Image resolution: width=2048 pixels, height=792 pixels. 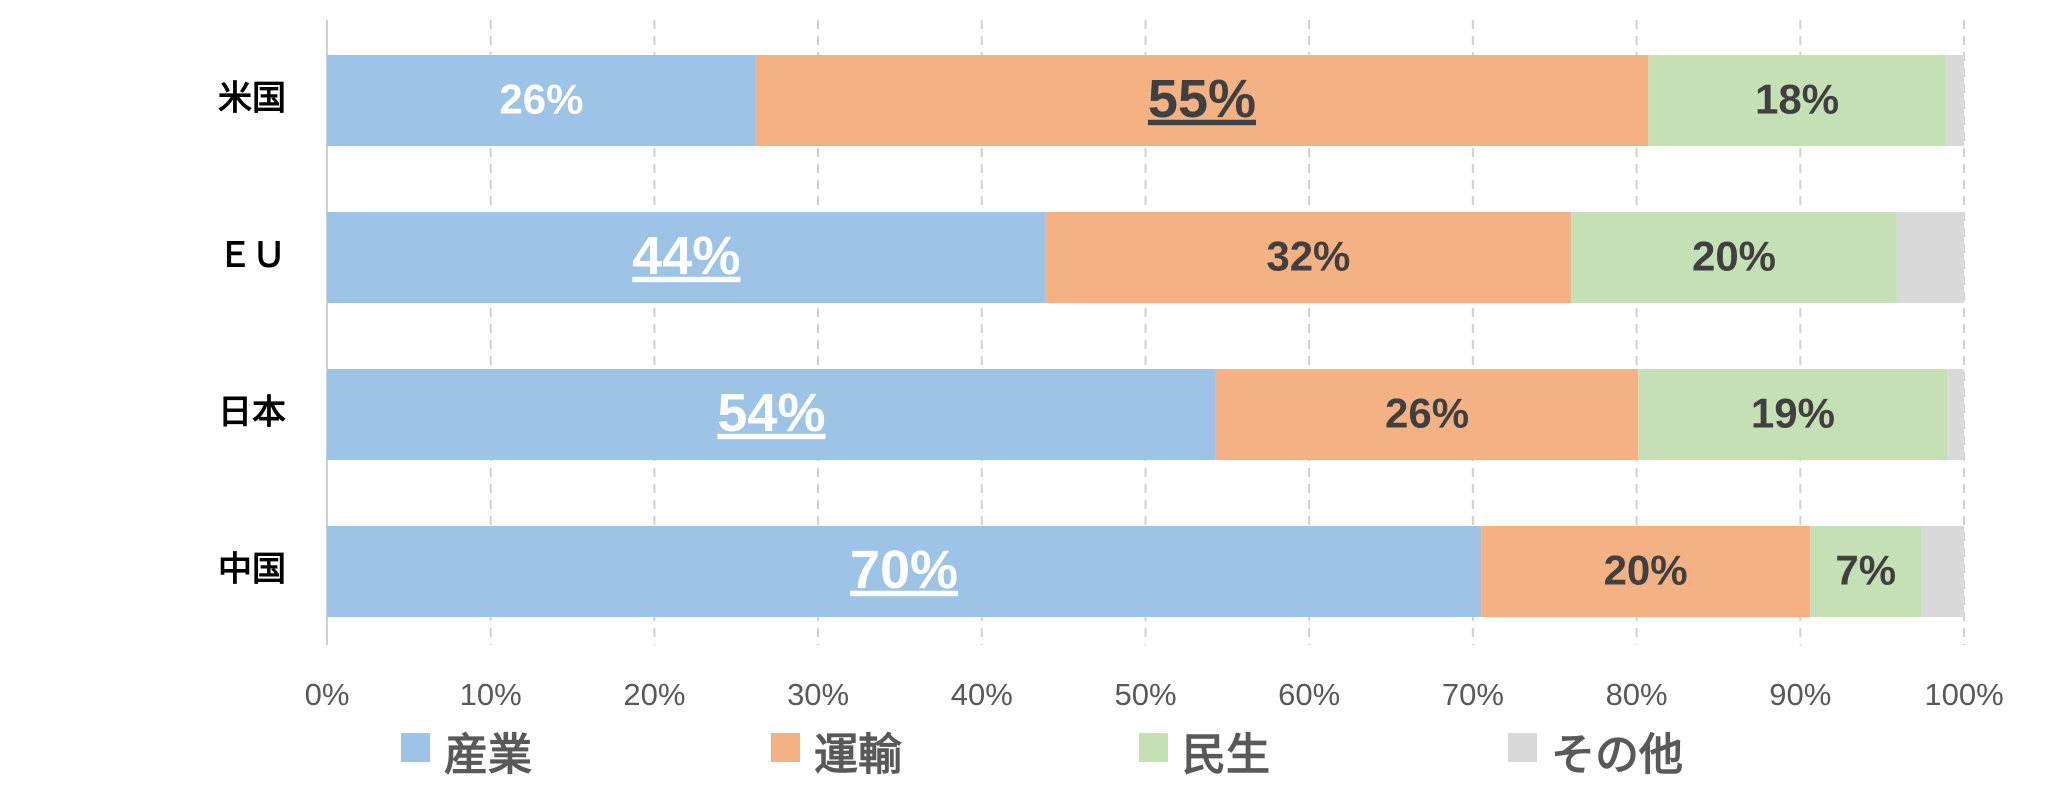 I want to click on category-label: ＥＵ, so click(x=252, y=255).